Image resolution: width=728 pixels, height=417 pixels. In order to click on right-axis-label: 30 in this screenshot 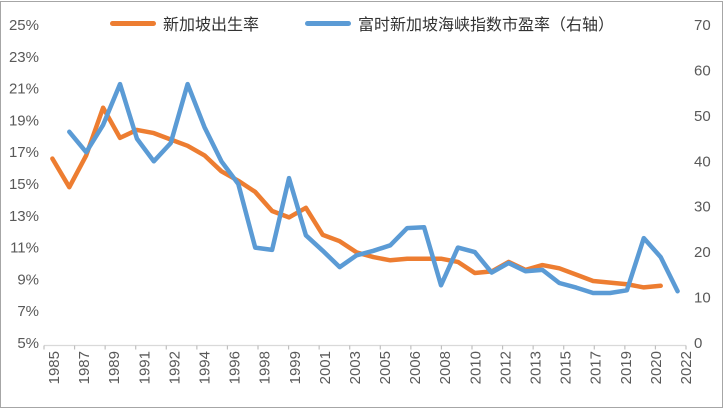, I will do `click(702, 207)`.